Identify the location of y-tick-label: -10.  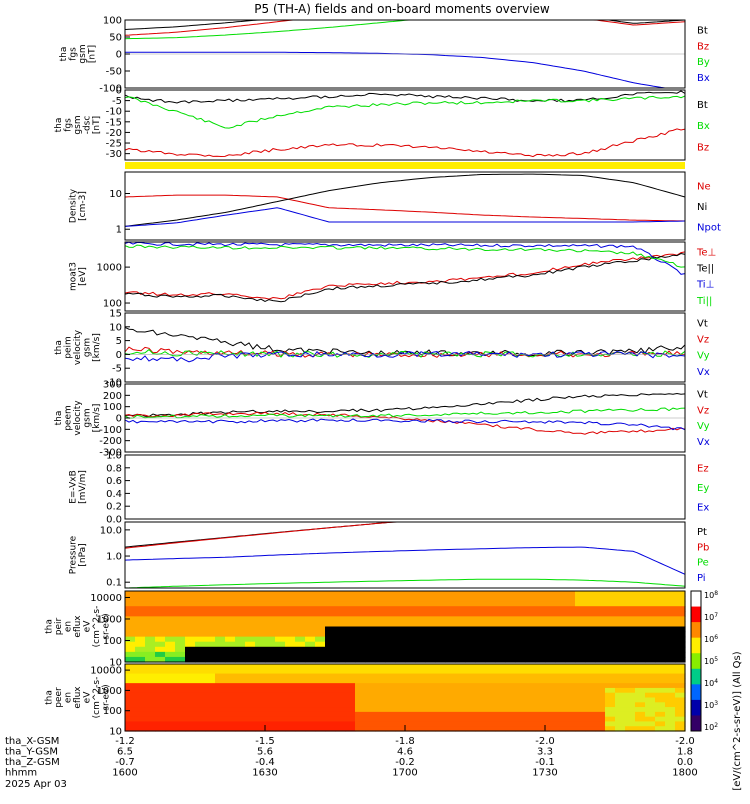
(114, 383).